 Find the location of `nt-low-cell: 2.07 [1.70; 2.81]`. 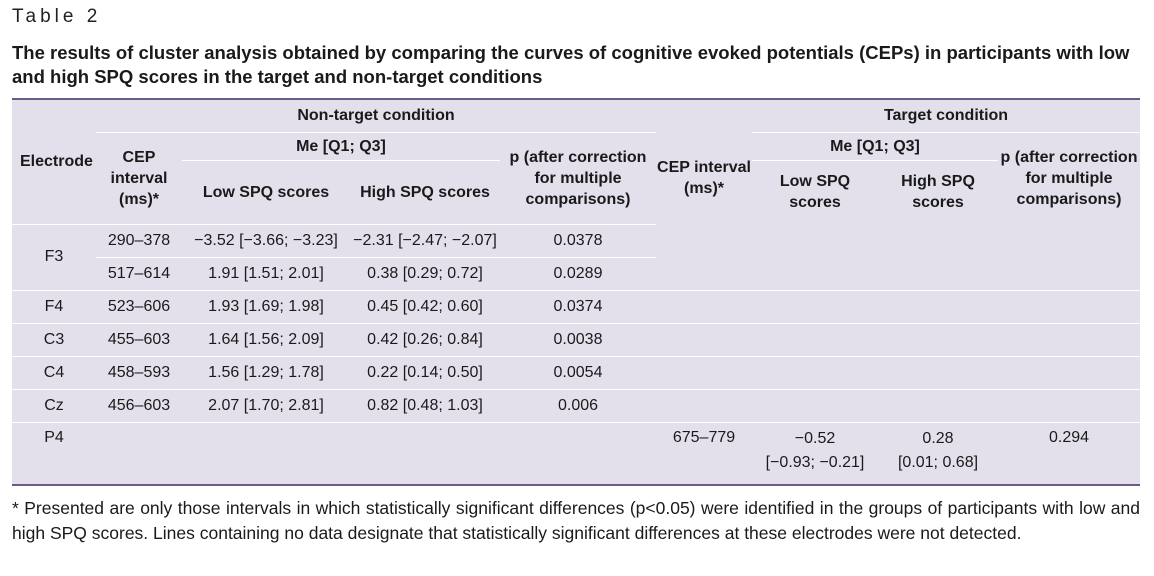

nt-low-cell: 2.07 [1.70; 2.81] is located at coordinates (266, 405).